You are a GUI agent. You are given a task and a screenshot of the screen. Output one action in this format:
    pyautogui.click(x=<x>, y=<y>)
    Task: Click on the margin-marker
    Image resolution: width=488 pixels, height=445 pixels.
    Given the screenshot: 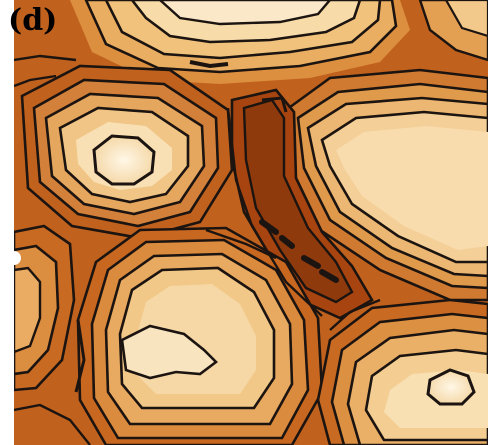 What is the action you would take?
    pyautogui.click(x=14, y=258)
    